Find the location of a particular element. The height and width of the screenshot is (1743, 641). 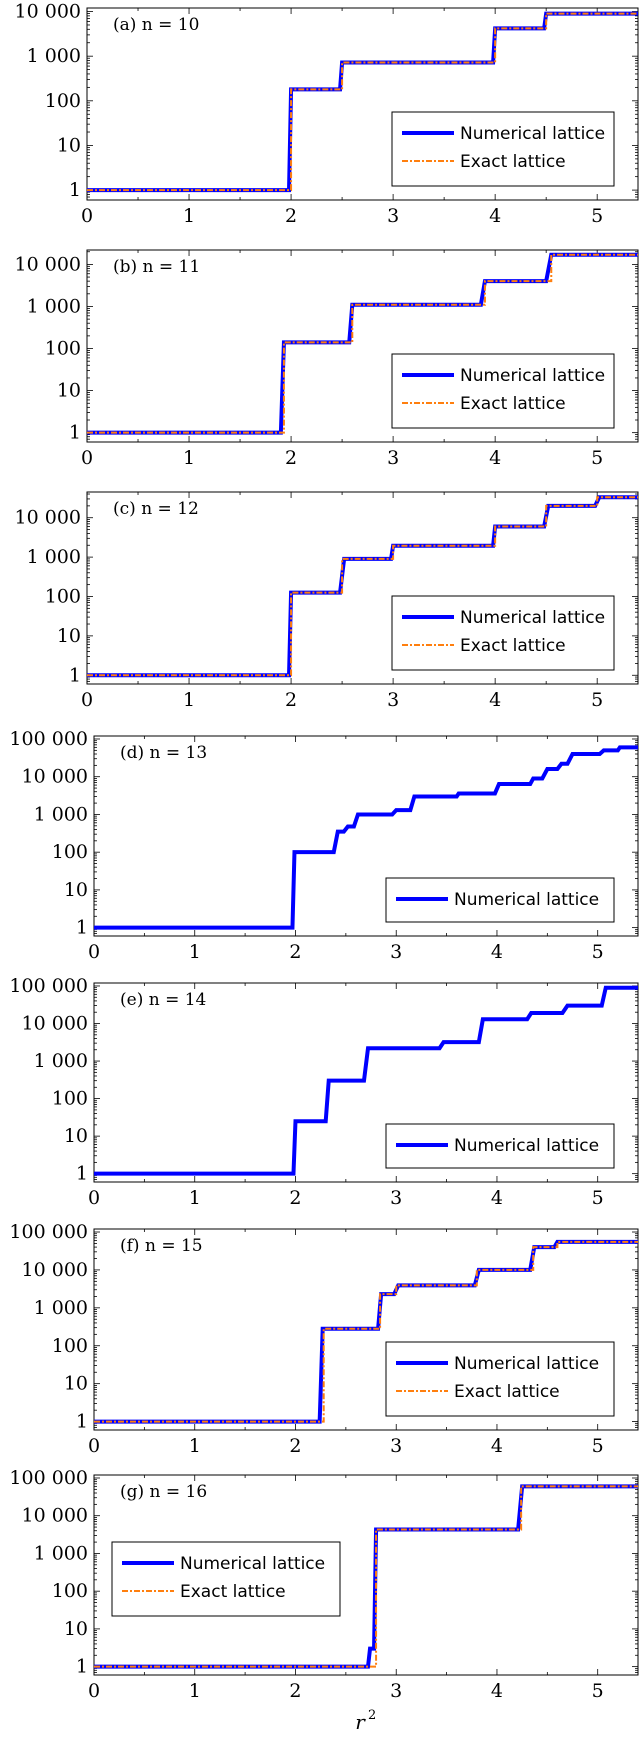

panel-label: (c) n = 12 is located at coordinates (156, 509).